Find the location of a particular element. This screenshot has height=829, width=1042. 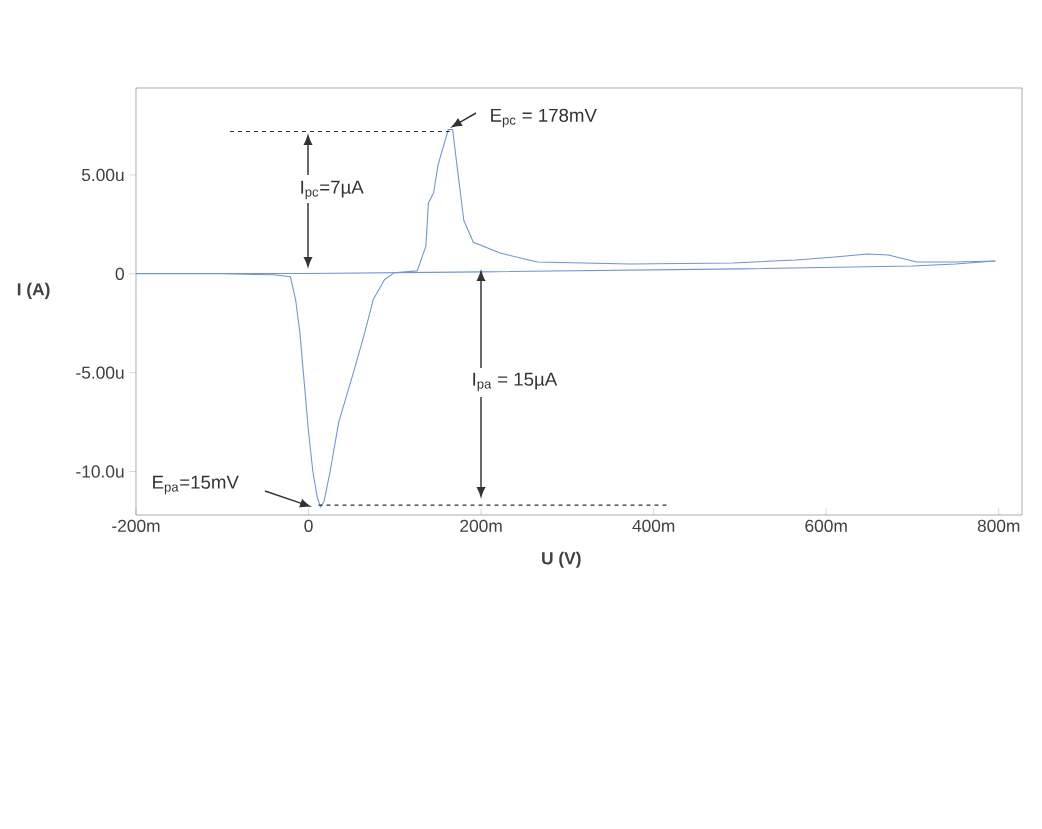

annotation: E$_{pc}$ = 178mV is located at coordinates (544, 118).